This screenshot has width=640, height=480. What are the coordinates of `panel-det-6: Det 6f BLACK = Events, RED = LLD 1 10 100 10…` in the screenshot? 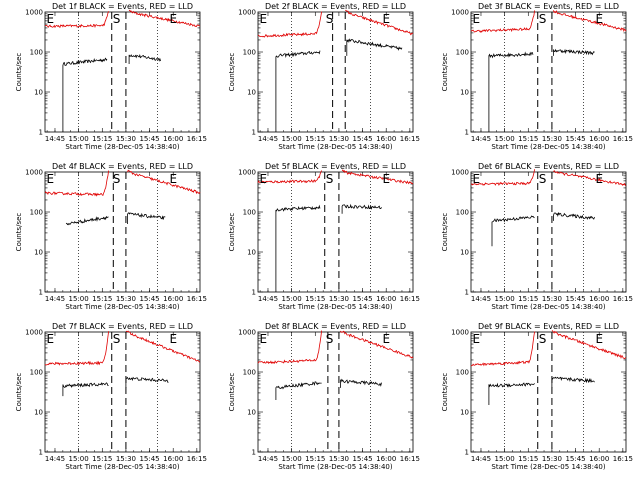 It's located at (537, 236).